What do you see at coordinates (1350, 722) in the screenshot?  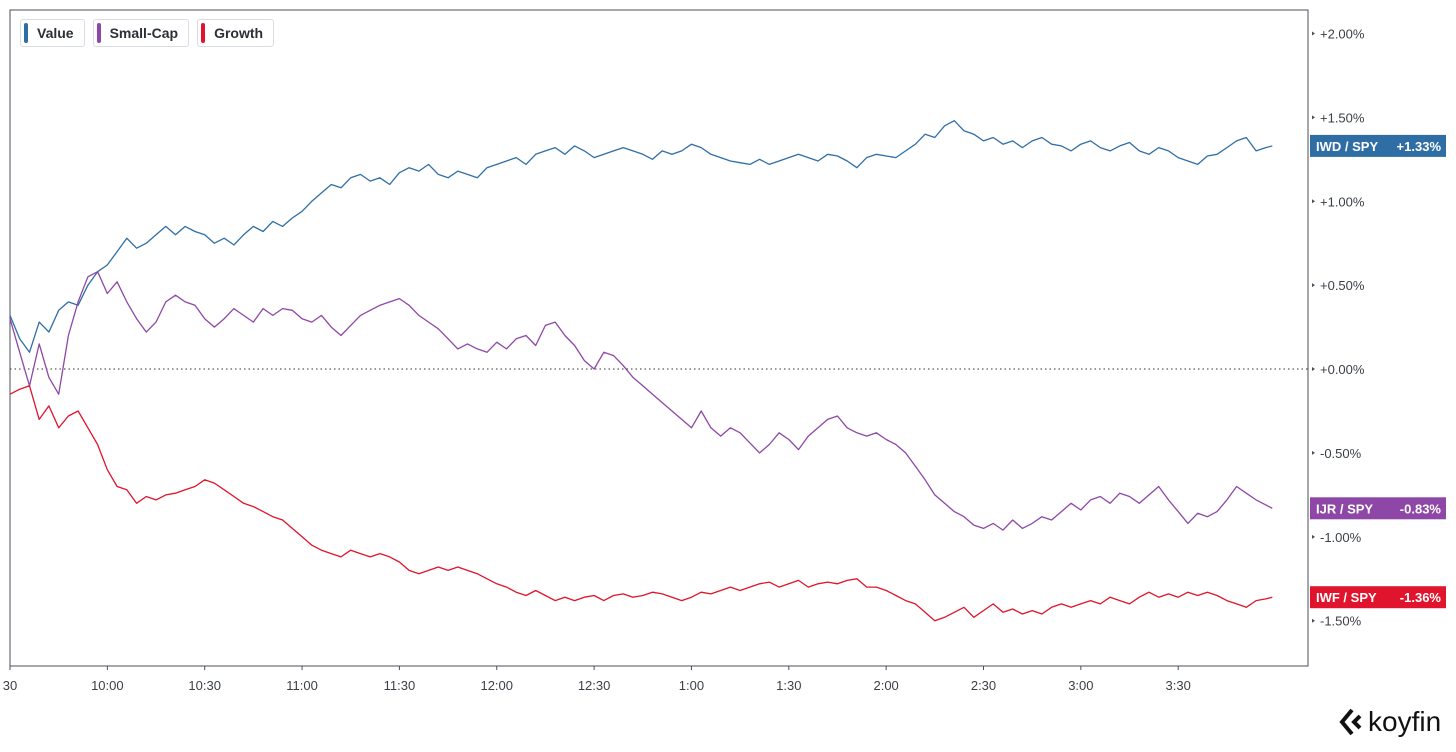 I see `koyfin-logo-icon` at bounding box center [1350, 722].